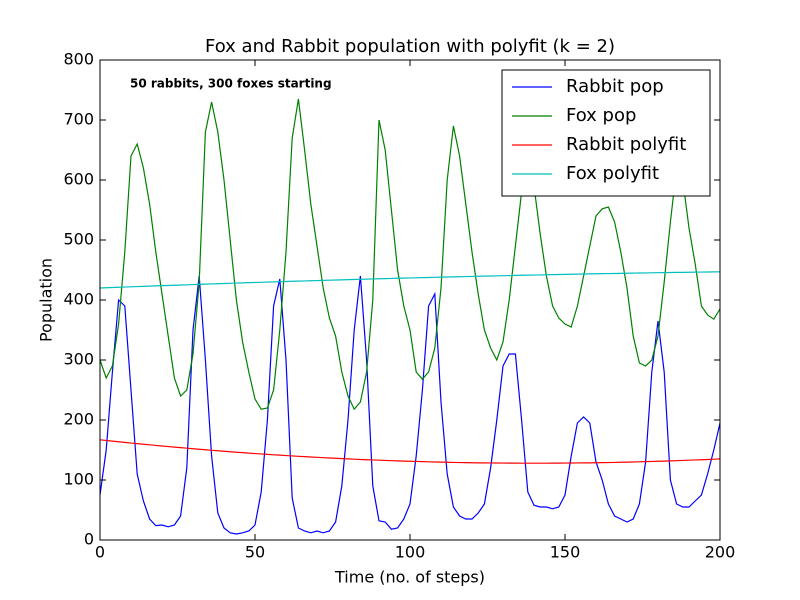 The height and width of the screenshot is (600, 800). I want to click on y-tick-label: 100, so click(78, 479).